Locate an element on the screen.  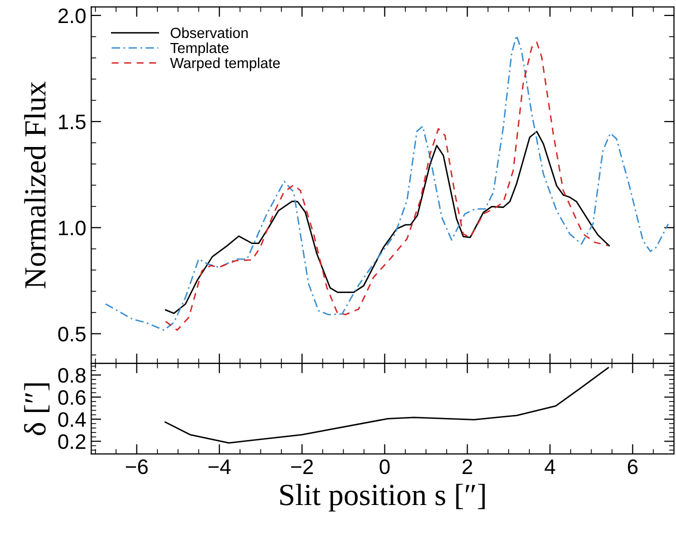
y-tick-label: 0.8 is located at coordinates (72, 375).